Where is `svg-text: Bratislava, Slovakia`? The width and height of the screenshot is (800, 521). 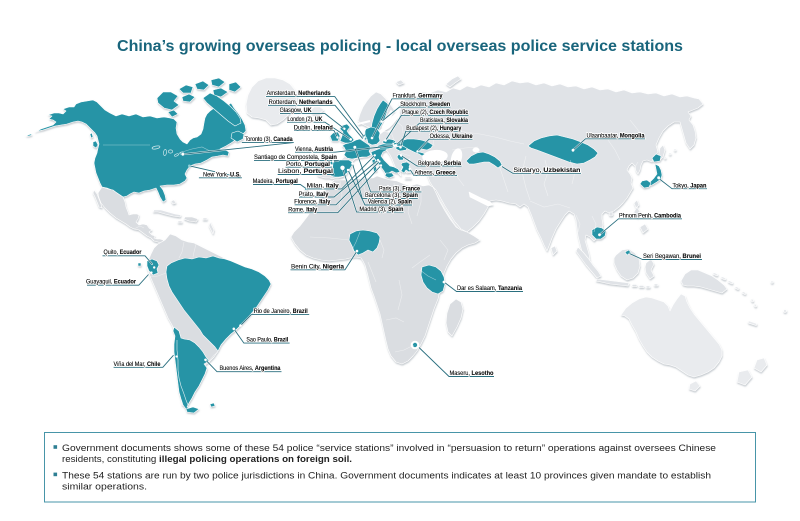
svg-text: Bratislava, Slovakia is located at coordinates (444, 120).